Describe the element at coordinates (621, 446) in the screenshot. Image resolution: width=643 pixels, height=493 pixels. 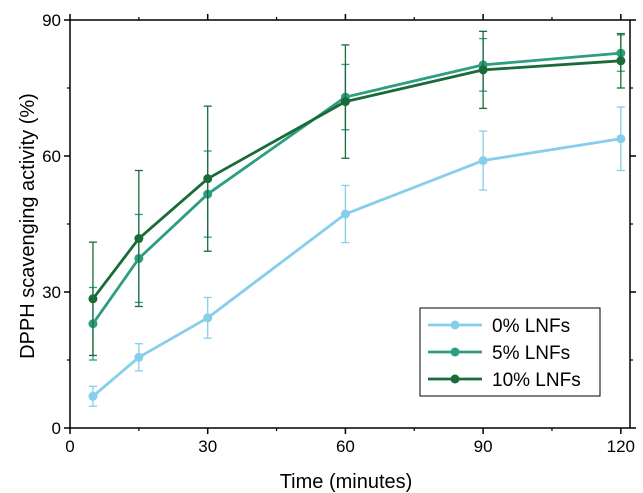
I see `x-tick-label: 120` at that location.